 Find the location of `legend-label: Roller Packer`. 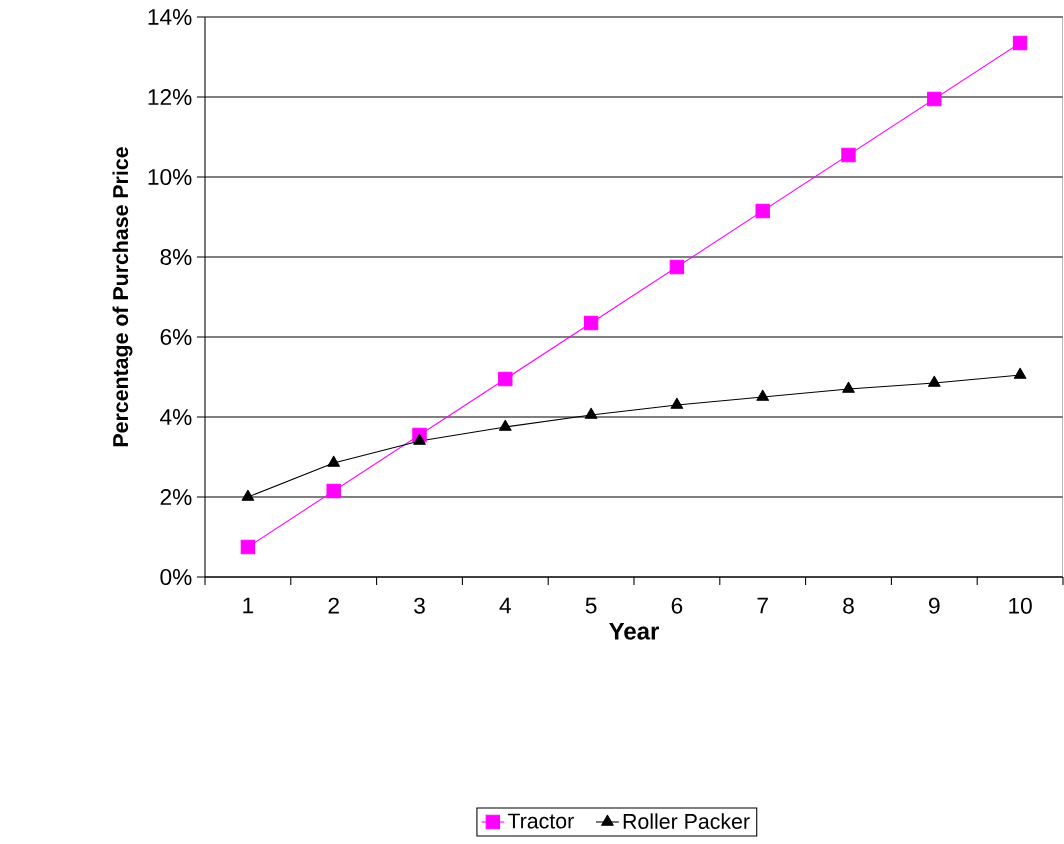

legend-label: Roller Packer is located at coordinates (686, 821).